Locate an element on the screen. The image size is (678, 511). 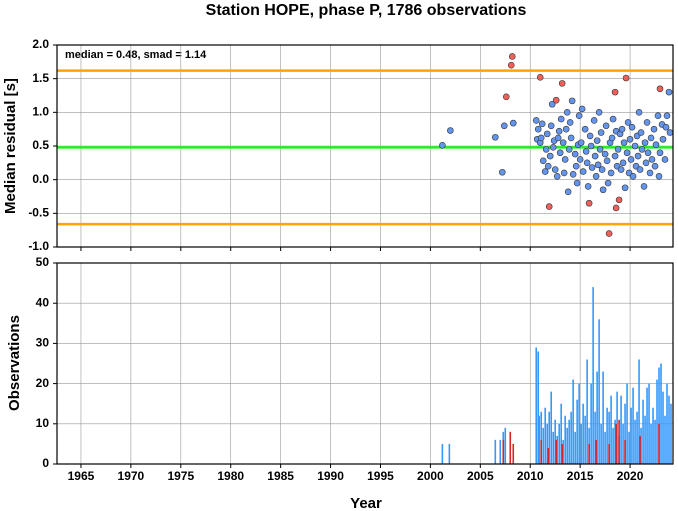
y-tick-label: -1.0 is located at coordinates (38, 246).